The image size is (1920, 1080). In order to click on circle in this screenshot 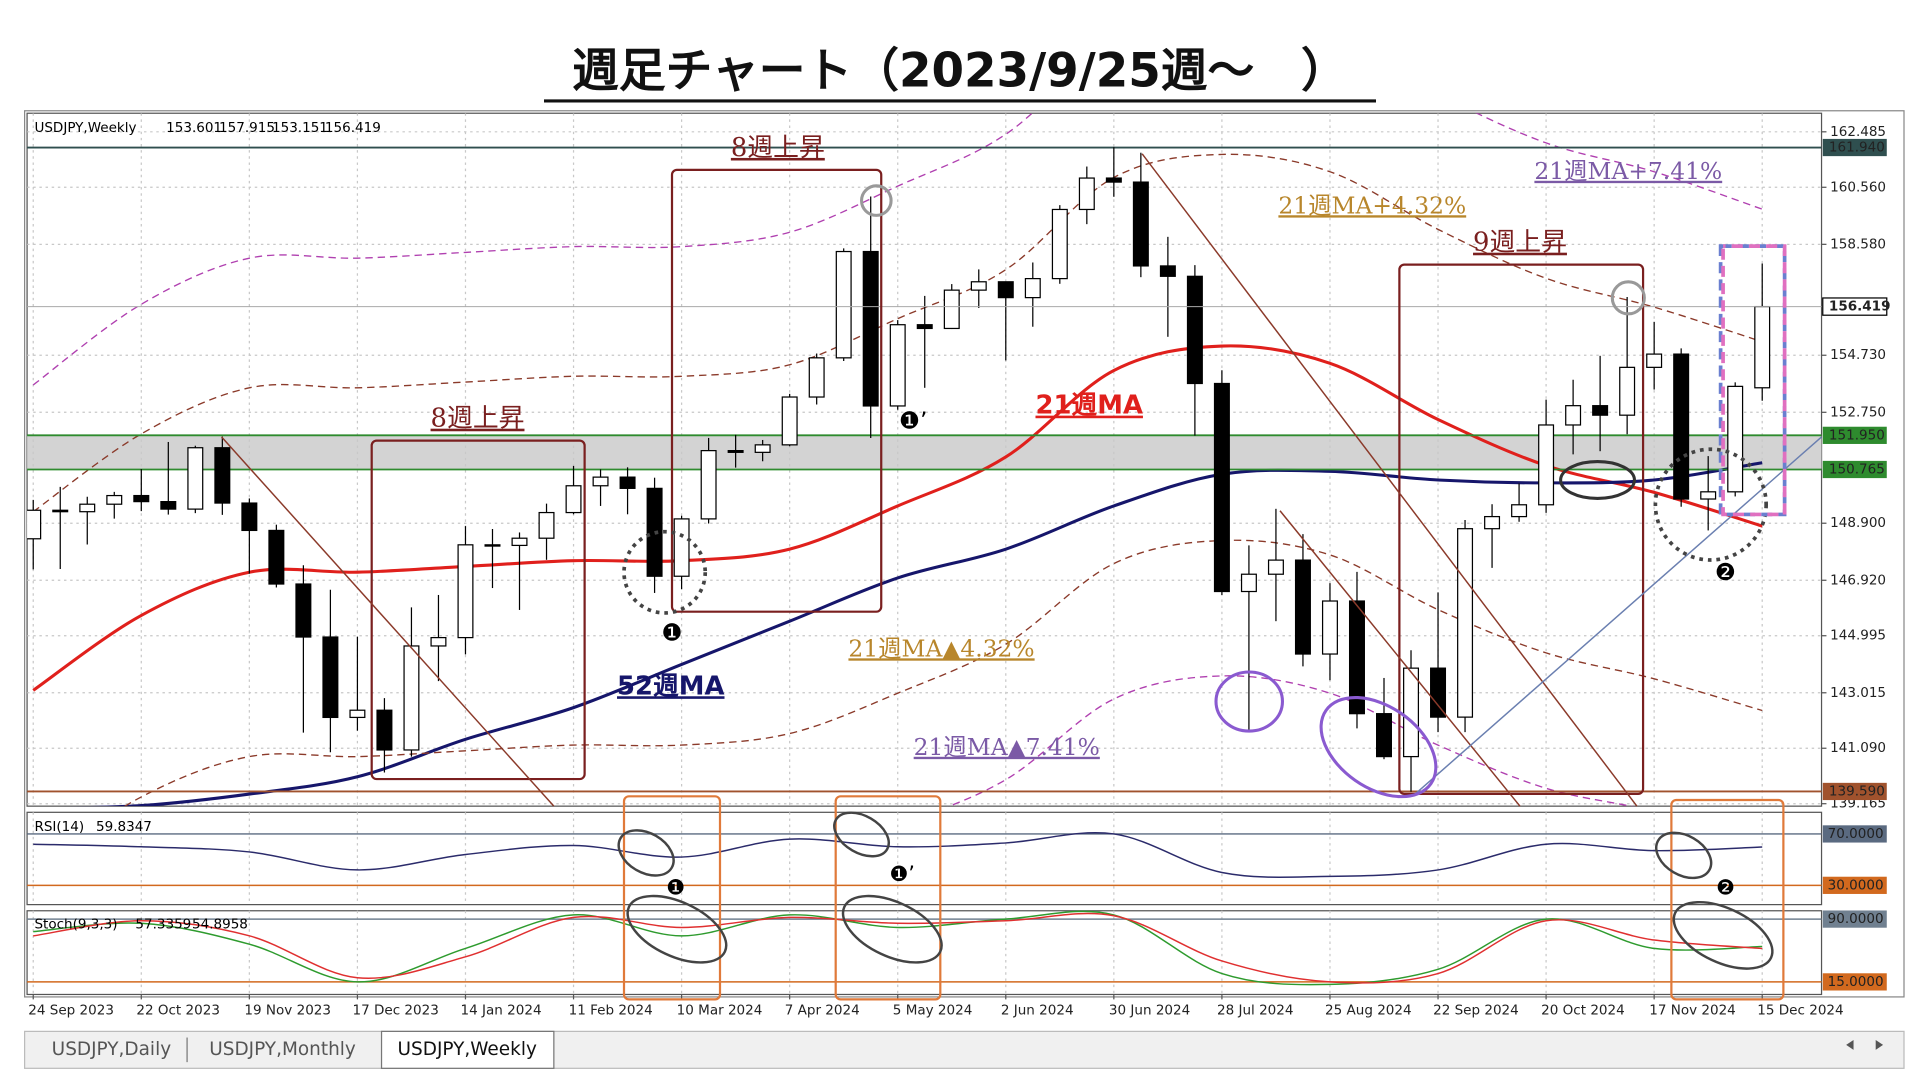, I will do `click(876, 200)`.